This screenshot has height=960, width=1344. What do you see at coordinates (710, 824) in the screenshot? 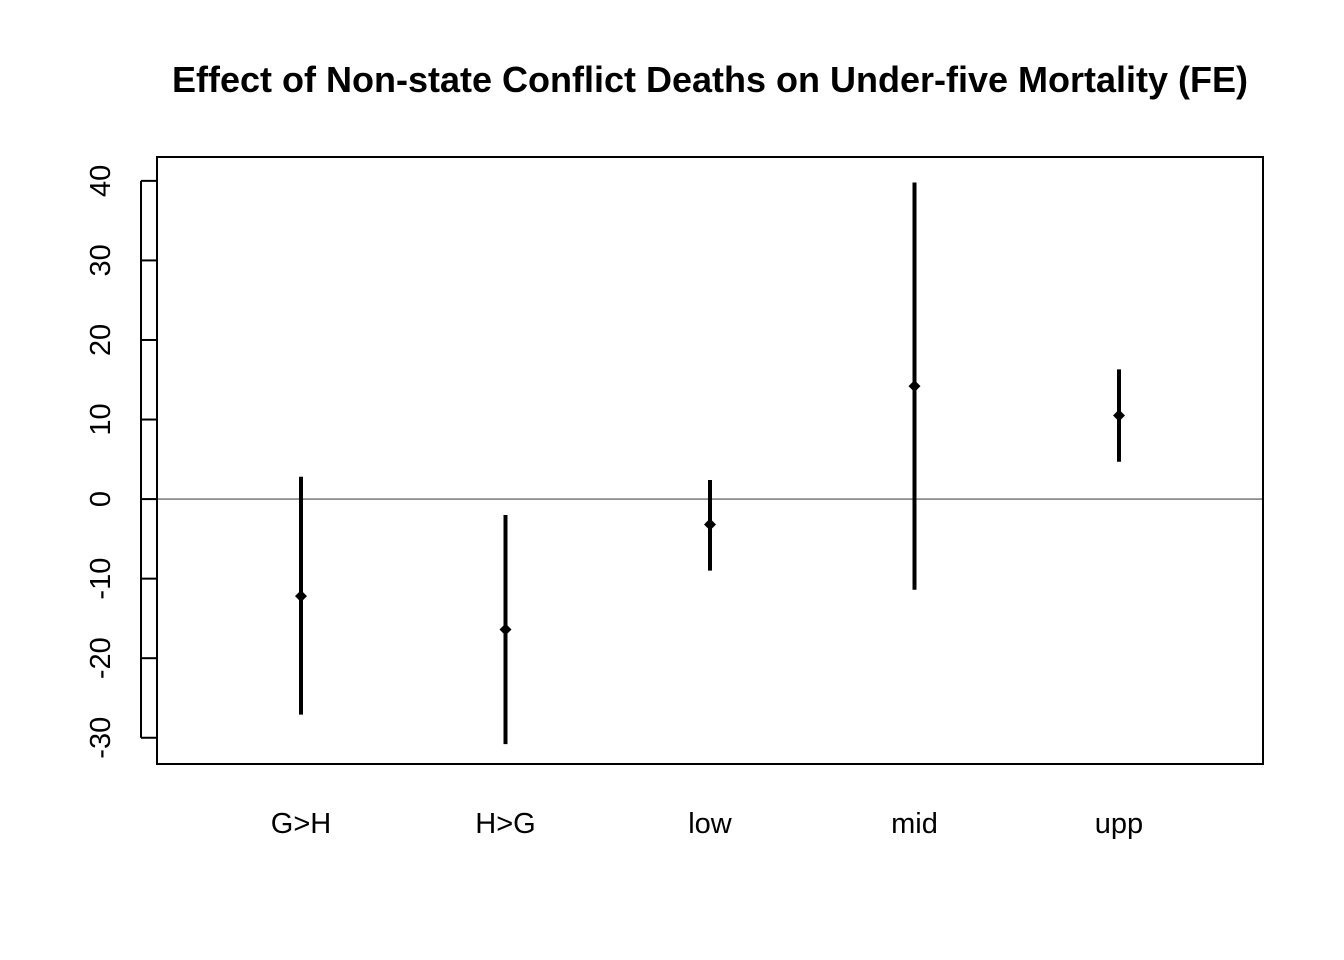
I see `x-tick-label: low` at bounding box center [710, 824].